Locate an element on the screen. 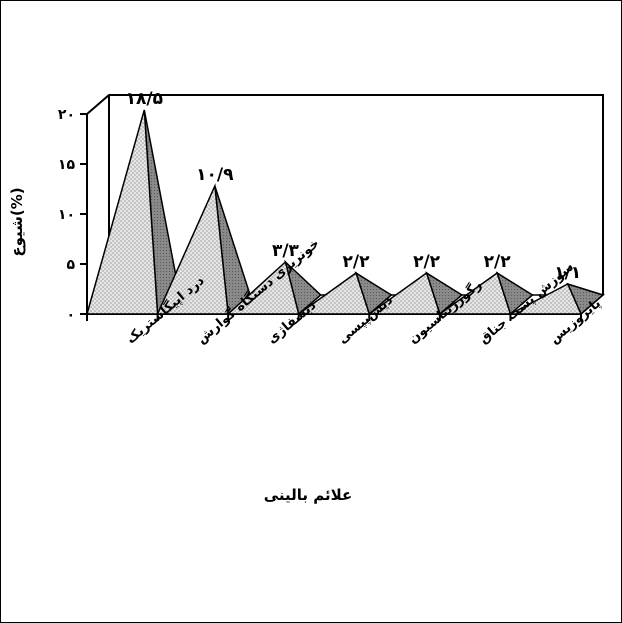 The height and width of the screenshot is (623, 622). y-tick-label: ۰ is located at coordinates (70, 315).